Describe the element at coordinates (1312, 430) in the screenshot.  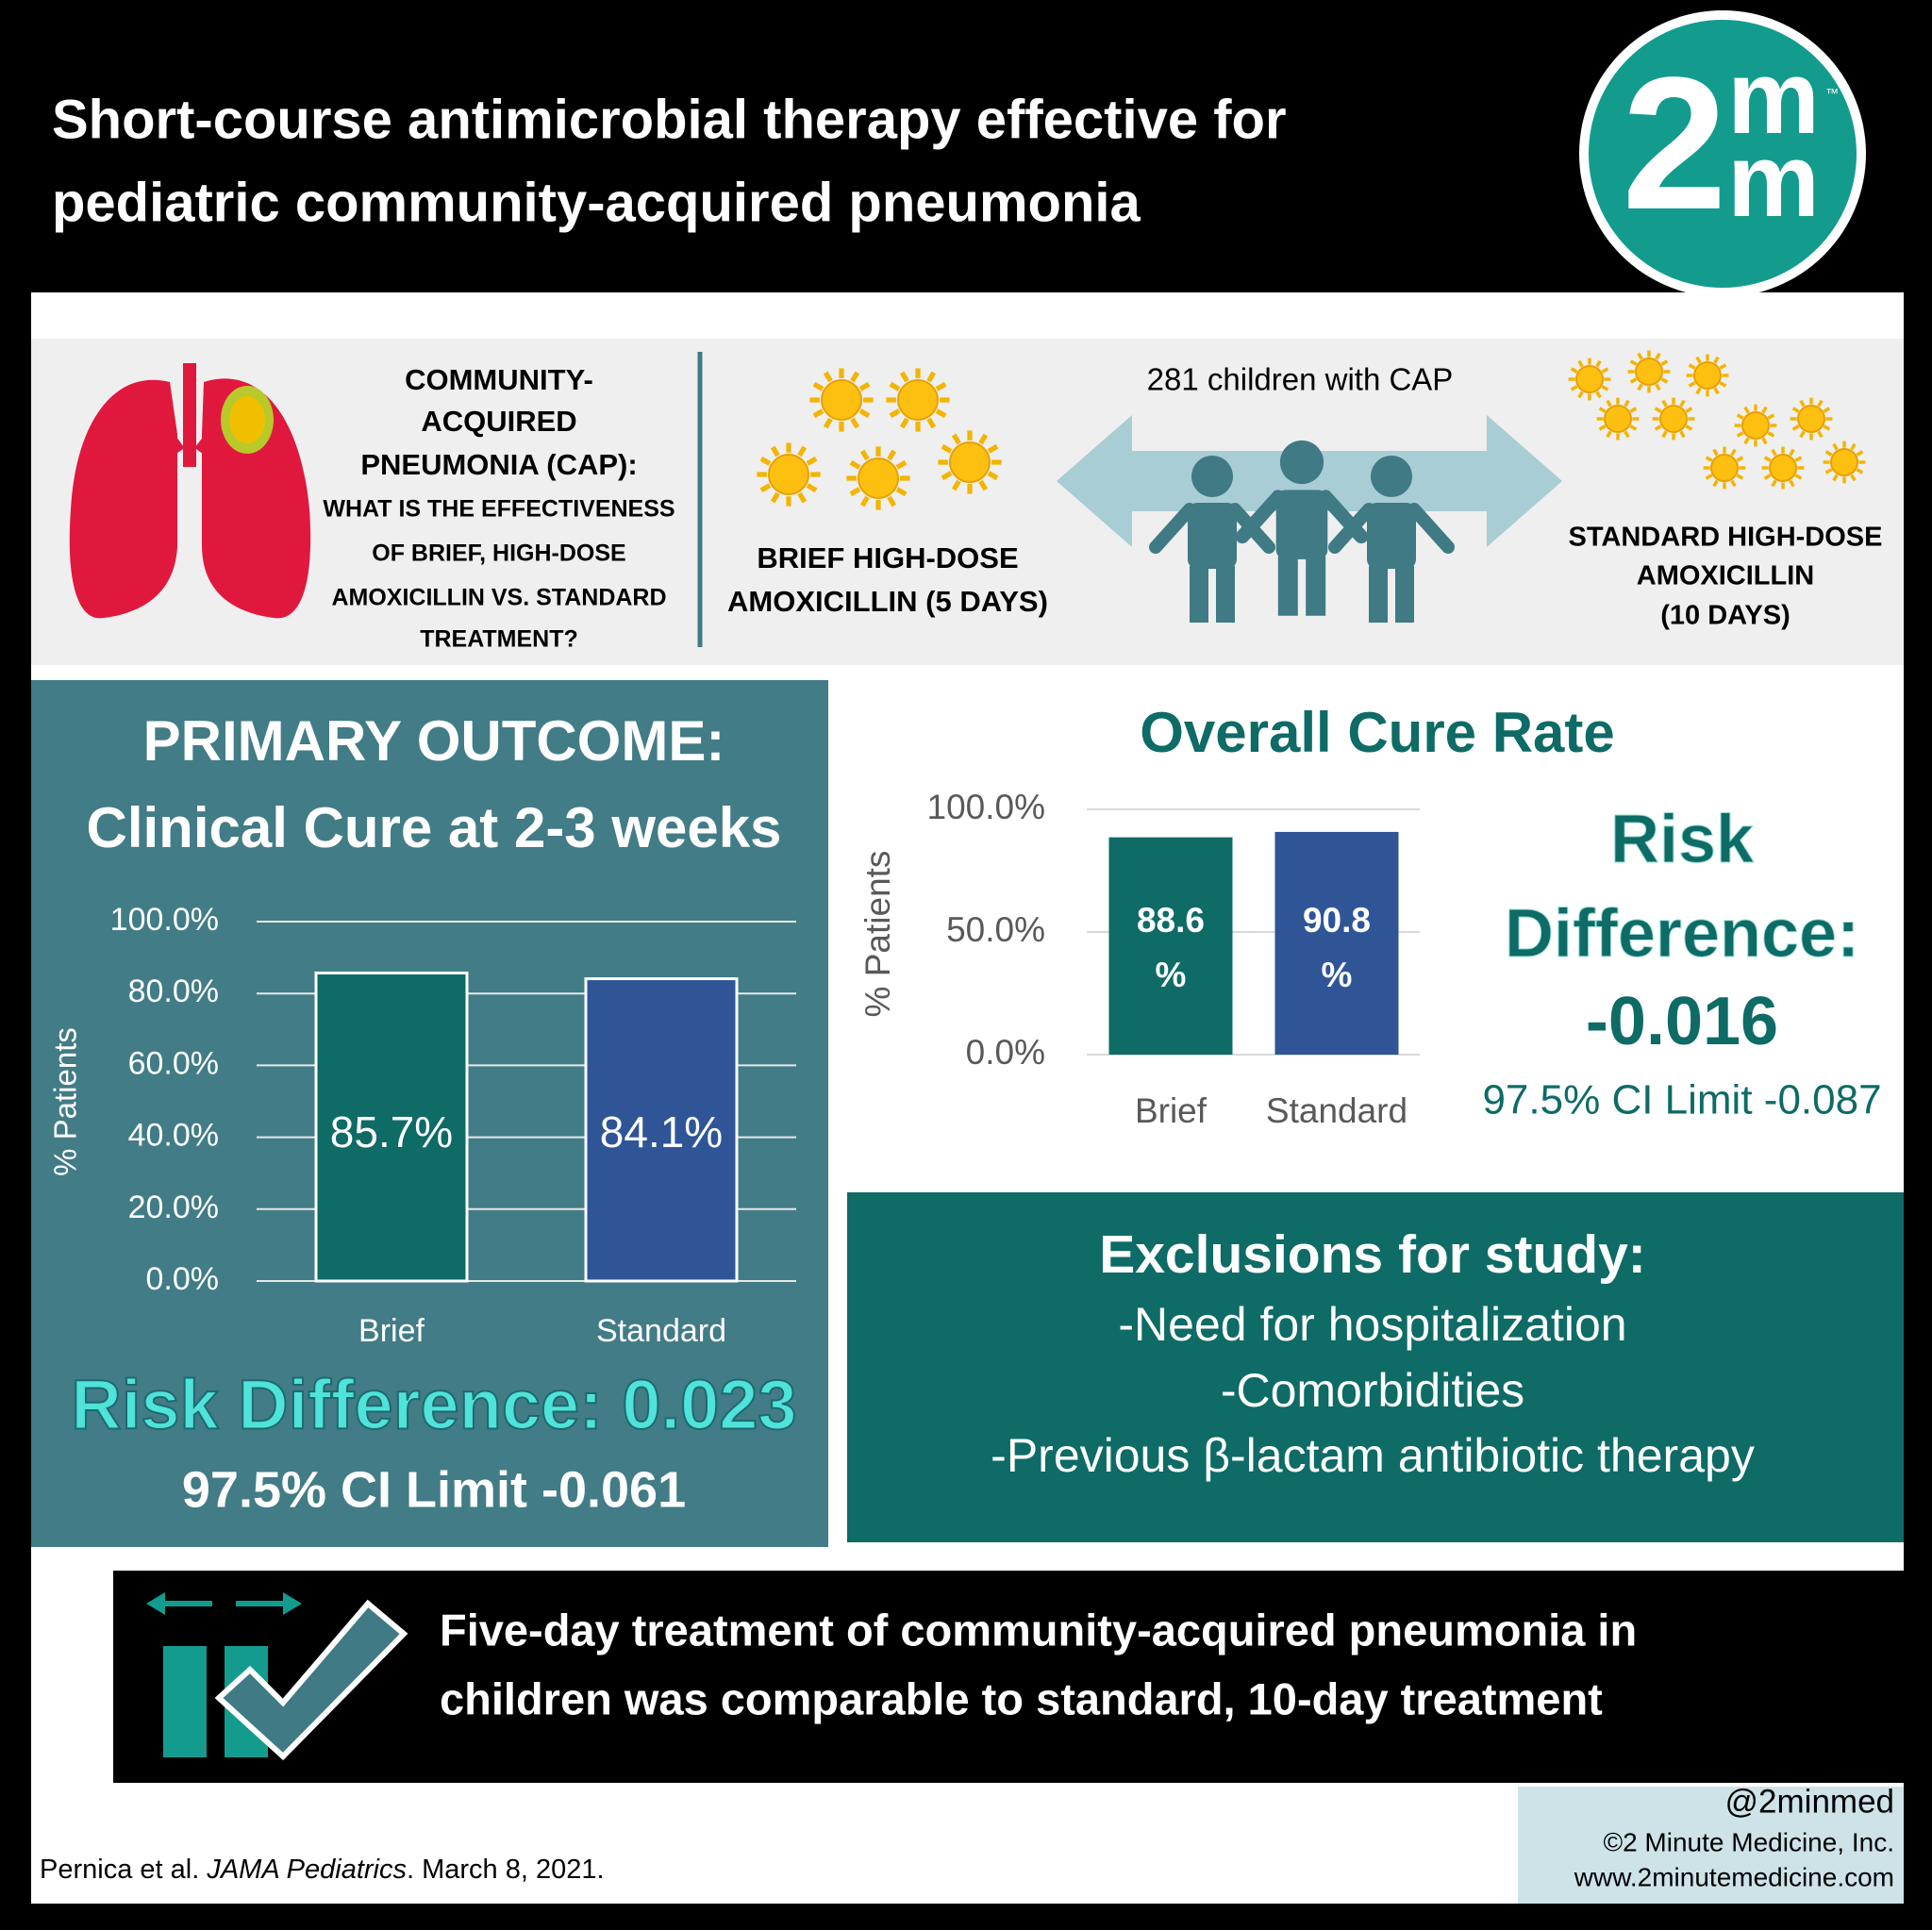
I see `sun-icons` at that location.